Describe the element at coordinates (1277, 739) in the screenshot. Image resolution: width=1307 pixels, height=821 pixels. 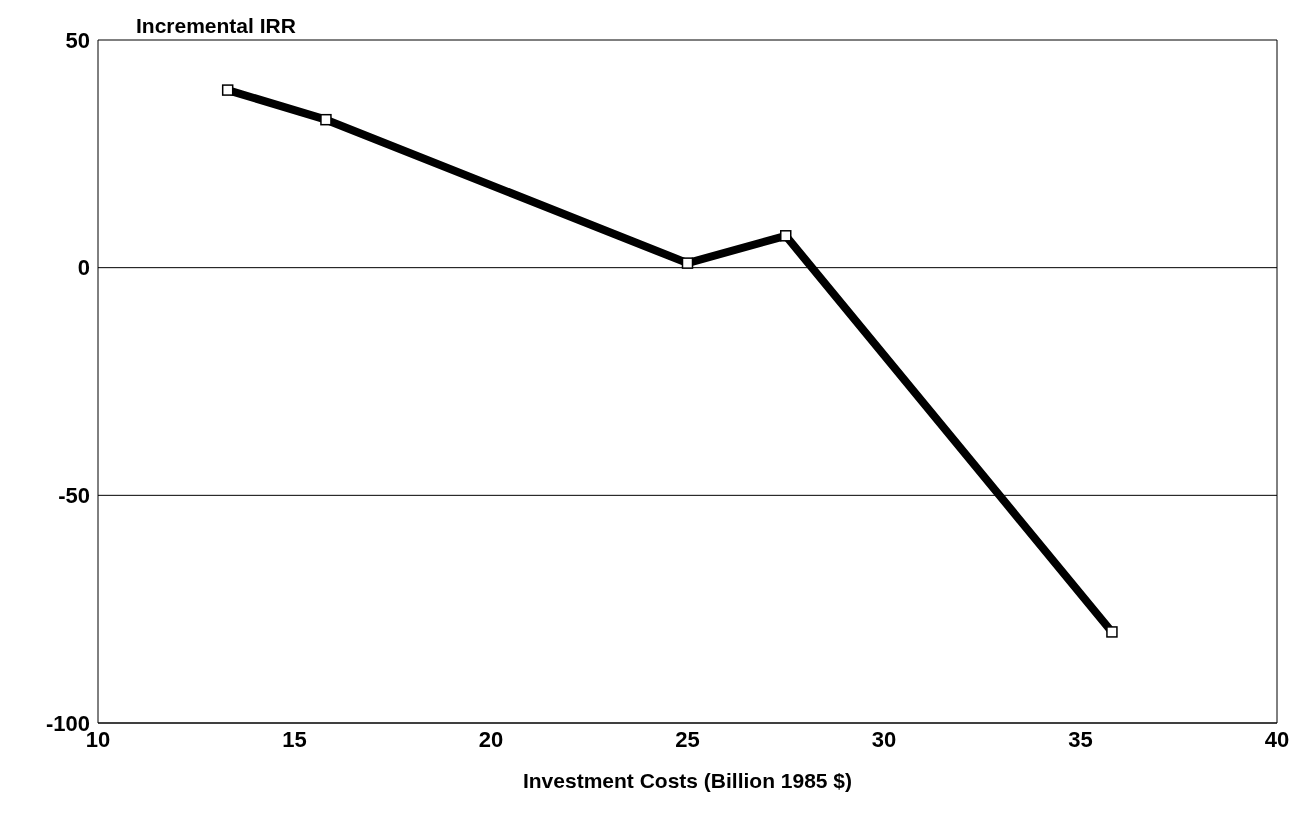
I see `x-tick-label: 40` at that location.